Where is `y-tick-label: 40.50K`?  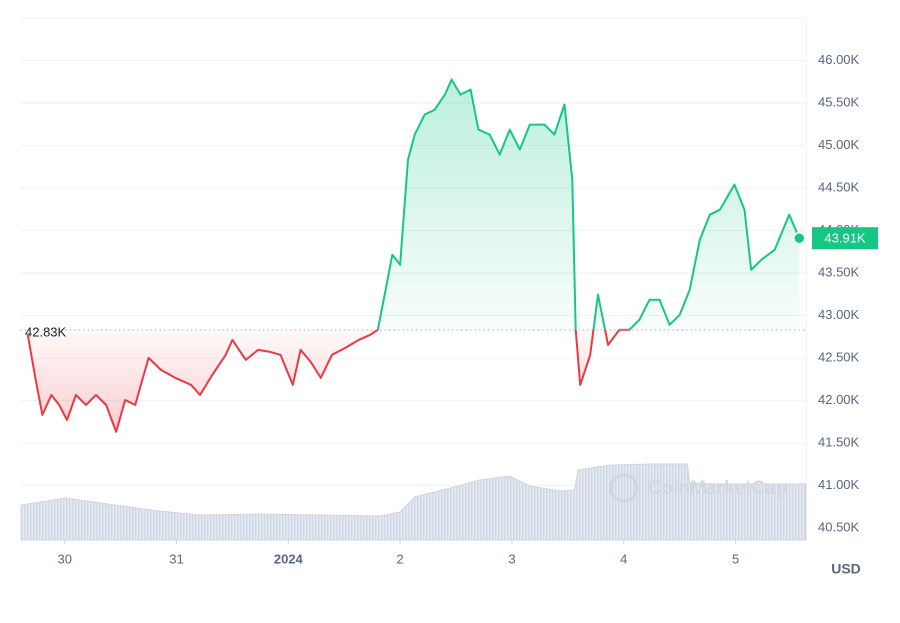
y-tick-label: 40.50K is located at coordinates (839, 527).